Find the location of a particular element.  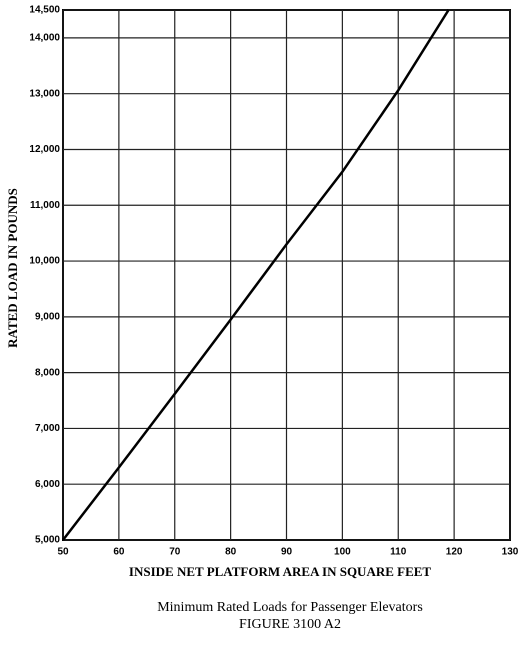

y-tick-label: 9,000 is located at coordinates (47, 316).